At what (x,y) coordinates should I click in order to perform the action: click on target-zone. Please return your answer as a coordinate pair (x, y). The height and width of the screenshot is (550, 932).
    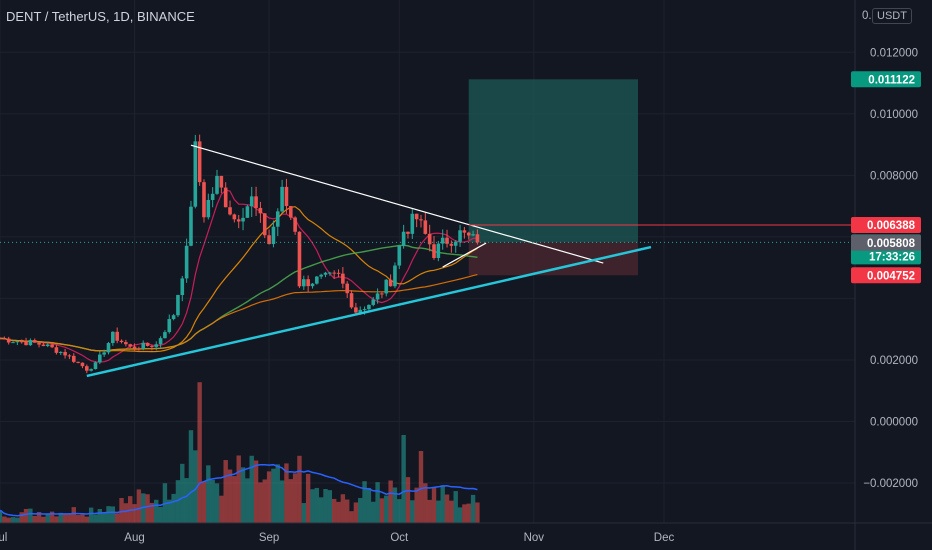
    Looking at the image, I should click on (553, 161).